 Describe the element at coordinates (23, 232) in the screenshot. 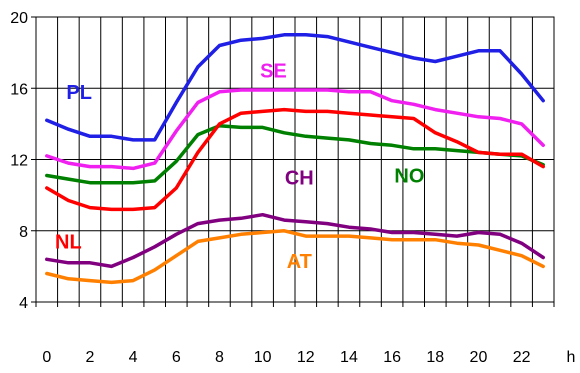

I see `y-tick-label: 8` at that location.